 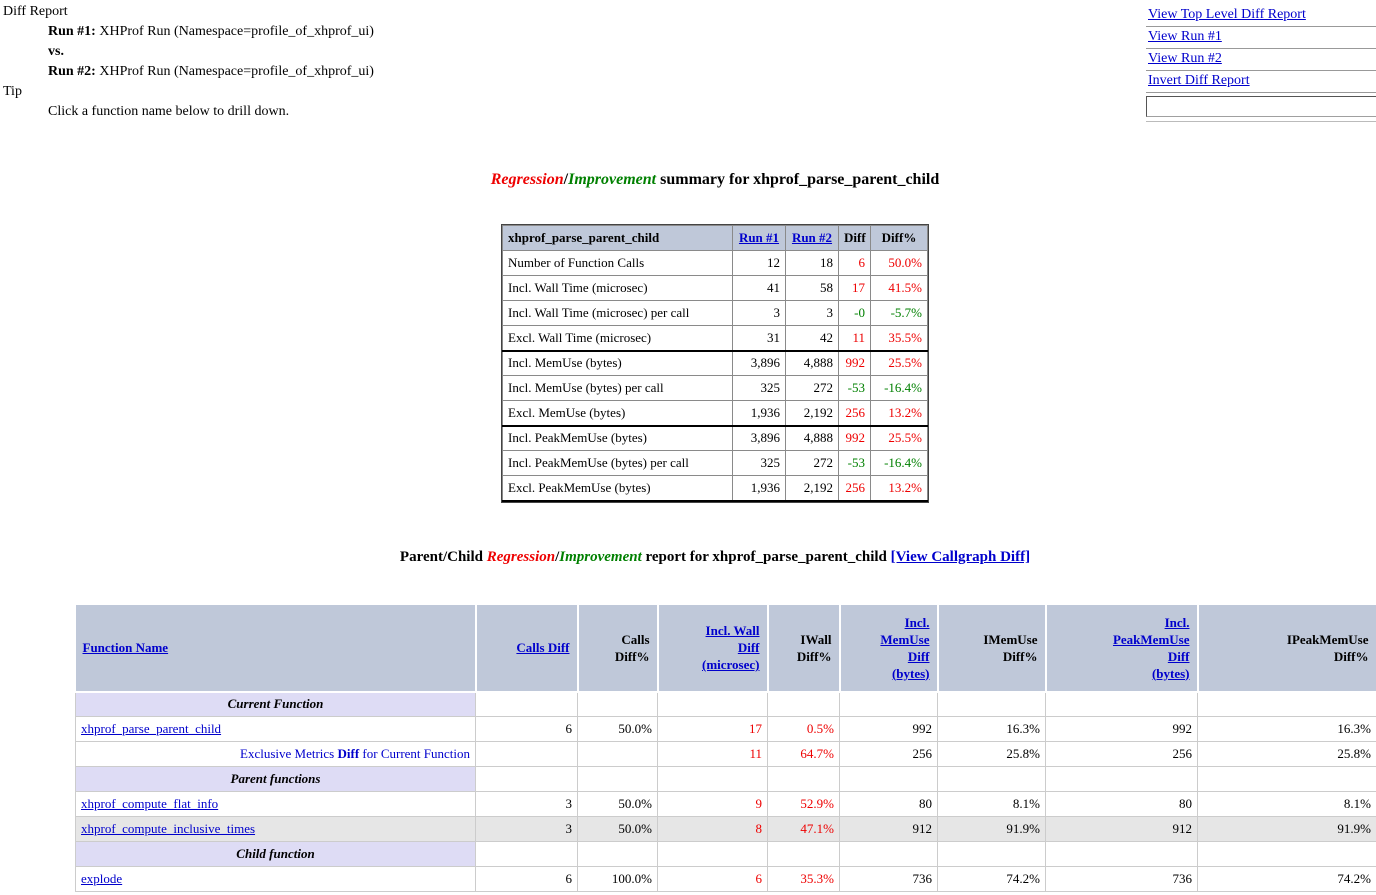 What do you see at coordinates (617, 363) in the screenshot?
I see `metric-name-cell: Incl. MemUse (bytes)` at bounding box center [617, 363].